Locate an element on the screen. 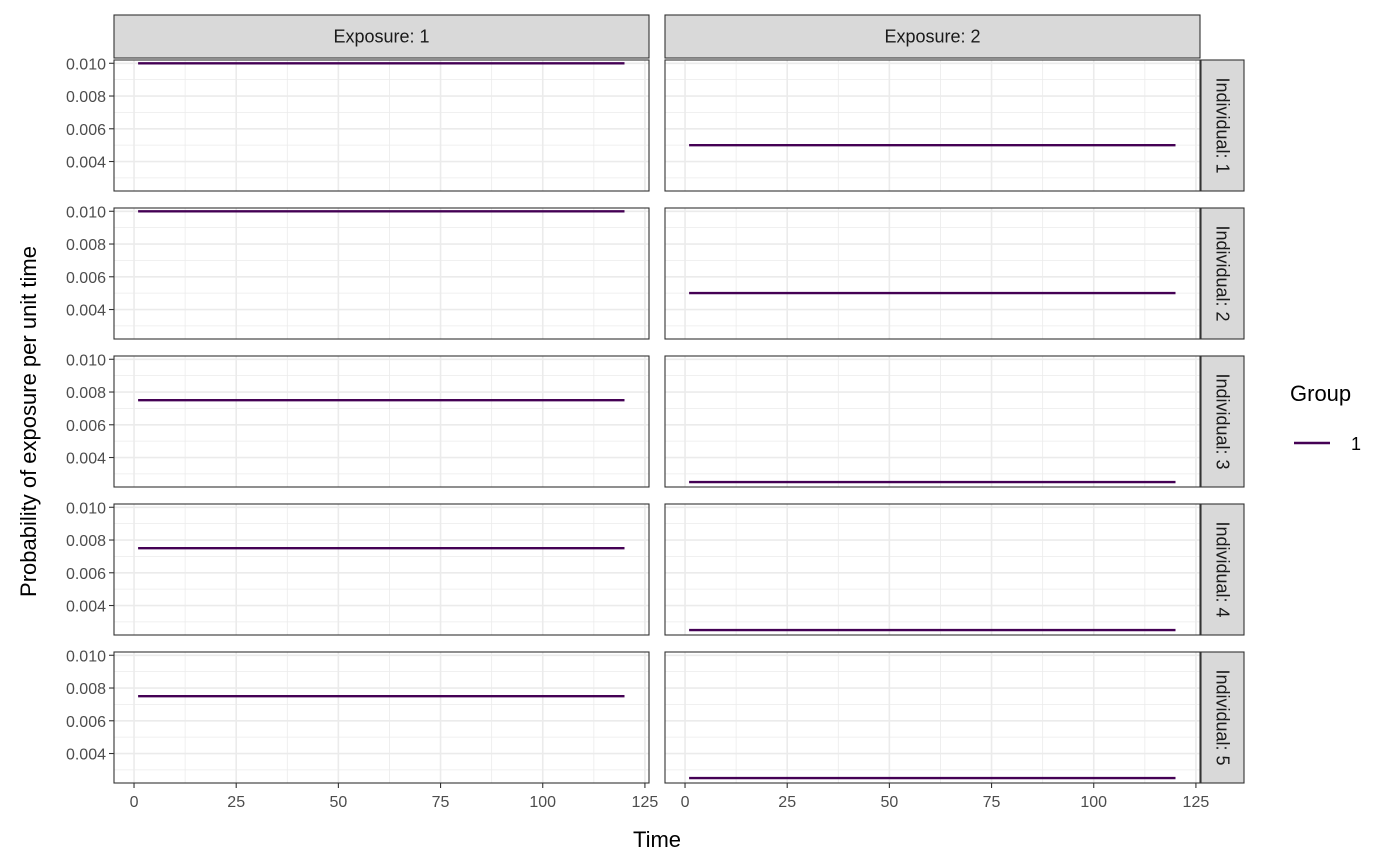  facet-column-label: Exposure: 2 is located at coordinates (932, 37).